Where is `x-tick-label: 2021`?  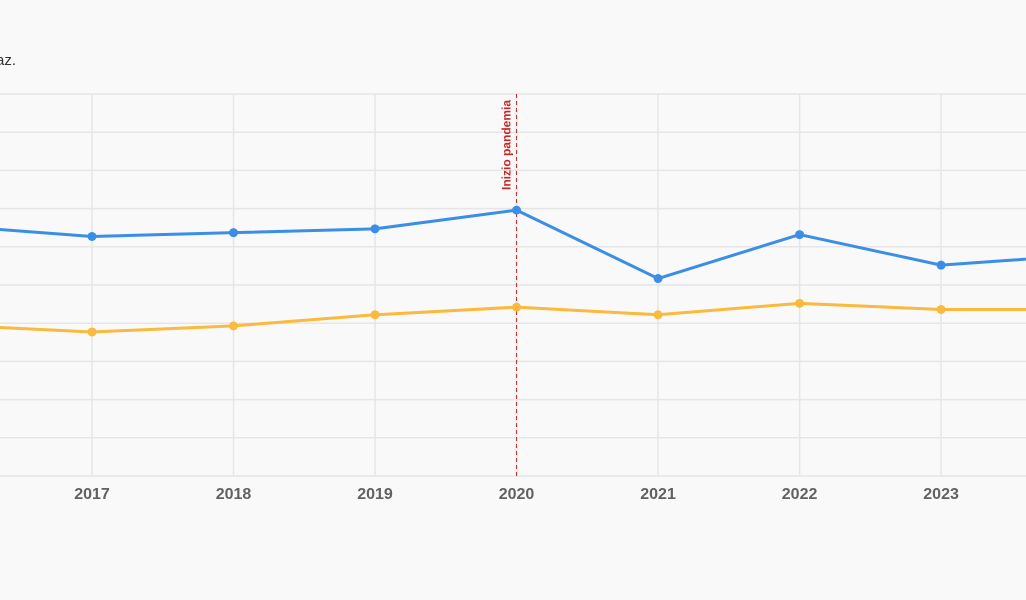
x-tick-label: 2021 is located at coordinates (658, 494).